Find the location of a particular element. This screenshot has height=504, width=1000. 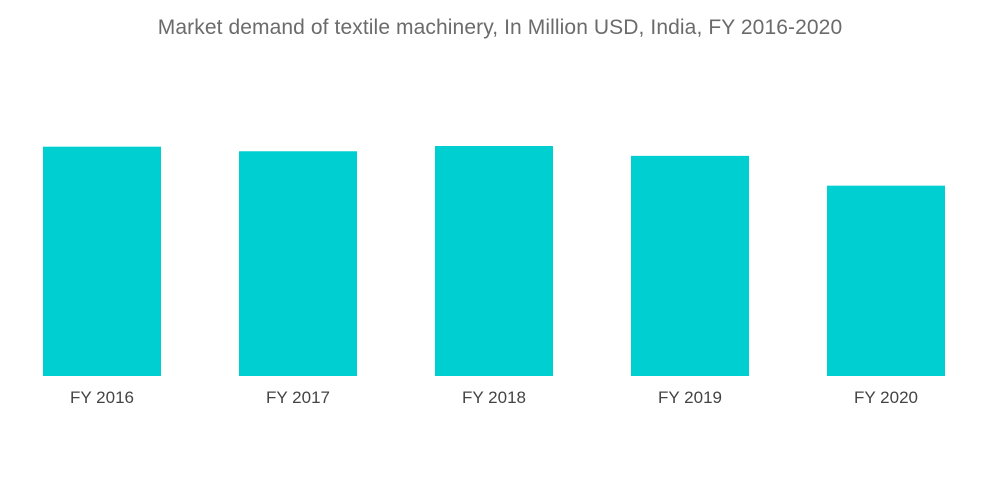

x-tick-label: FY 2019 is located at coordinates (690, 397).